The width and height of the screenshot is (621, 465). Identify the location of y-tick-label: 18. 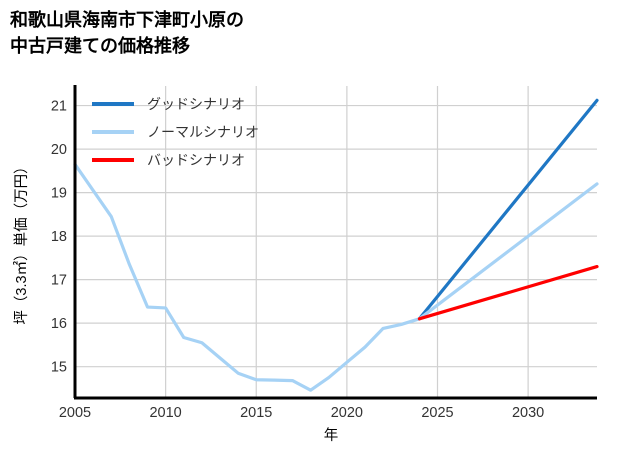
(59, 237).